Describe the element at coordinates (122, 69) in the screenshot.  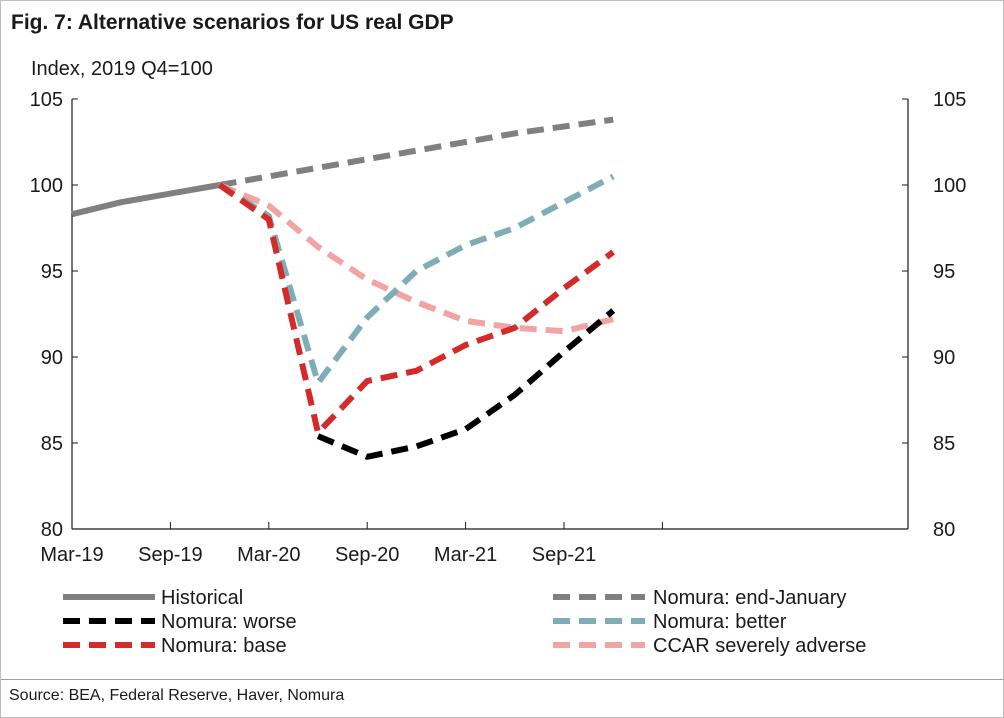
I see `y-axis-label: Index, 2019 Q4=100` at that location.